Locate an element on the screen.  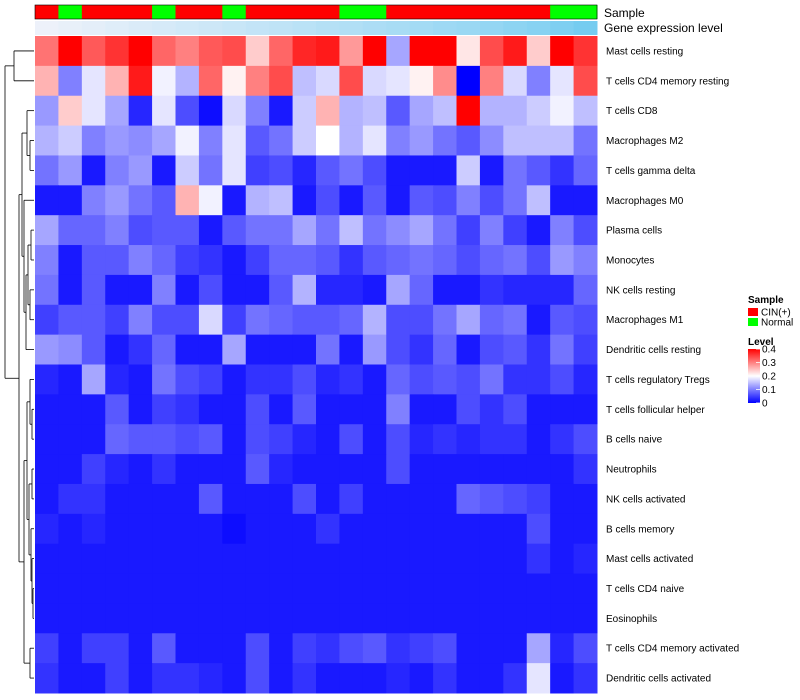
heatmap-cell-r12-c7 is located at coordinates (187, 379).